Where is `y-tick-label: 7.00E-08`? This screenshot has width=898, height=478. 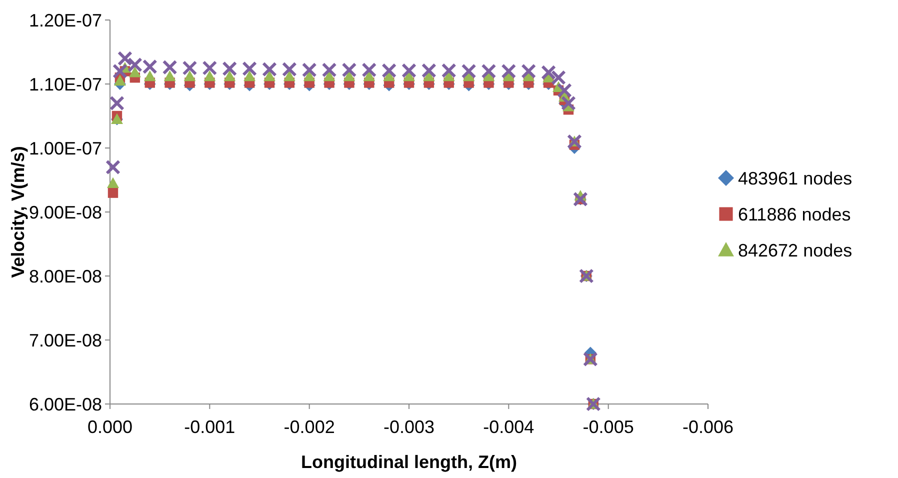 y-tick-label: 7.00E-08 is located at coordinates (65, 340).